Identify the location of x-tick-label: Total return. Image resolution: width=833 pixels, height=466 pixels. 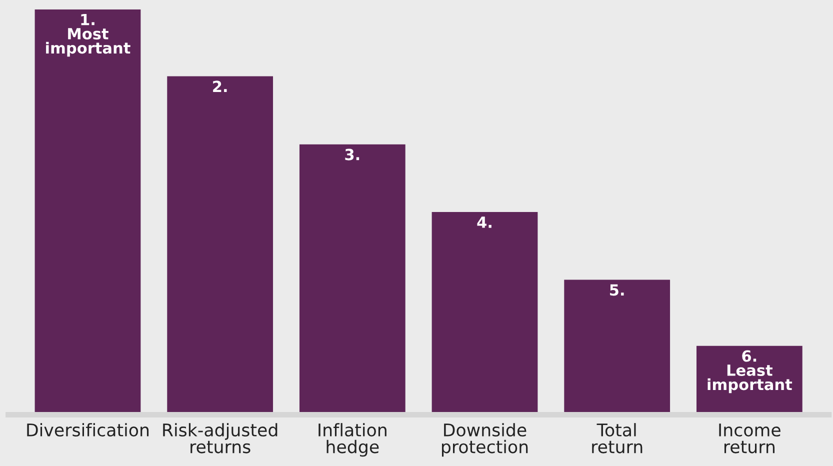
(617, 438).